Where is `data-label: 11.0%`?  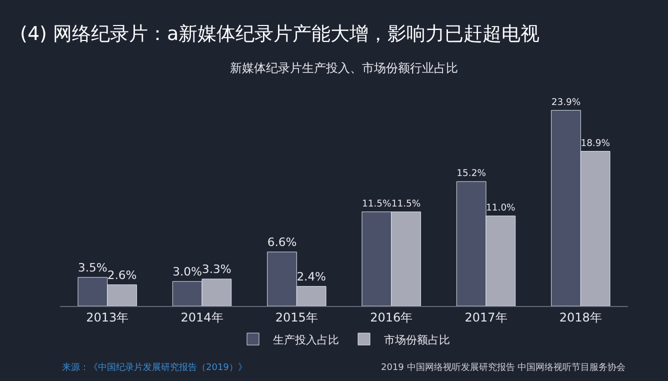 data-label: 11.0% is located at coordinates (501, 208).